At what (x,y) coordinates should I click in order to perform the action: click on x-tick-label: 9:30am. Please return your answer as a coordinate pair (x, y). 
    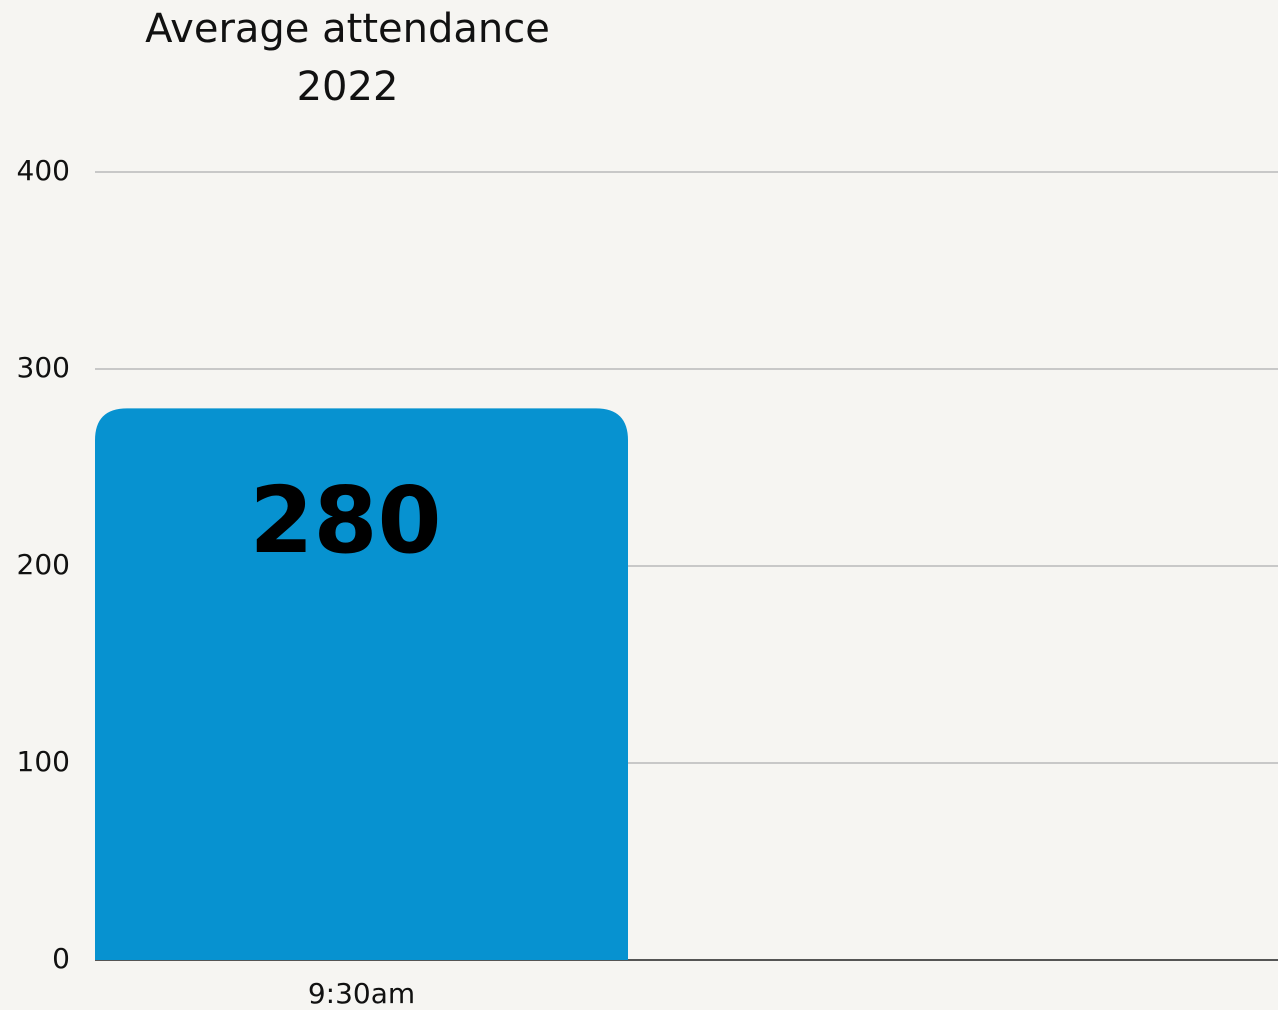
    Looking at the image, I should click on (361, 993).